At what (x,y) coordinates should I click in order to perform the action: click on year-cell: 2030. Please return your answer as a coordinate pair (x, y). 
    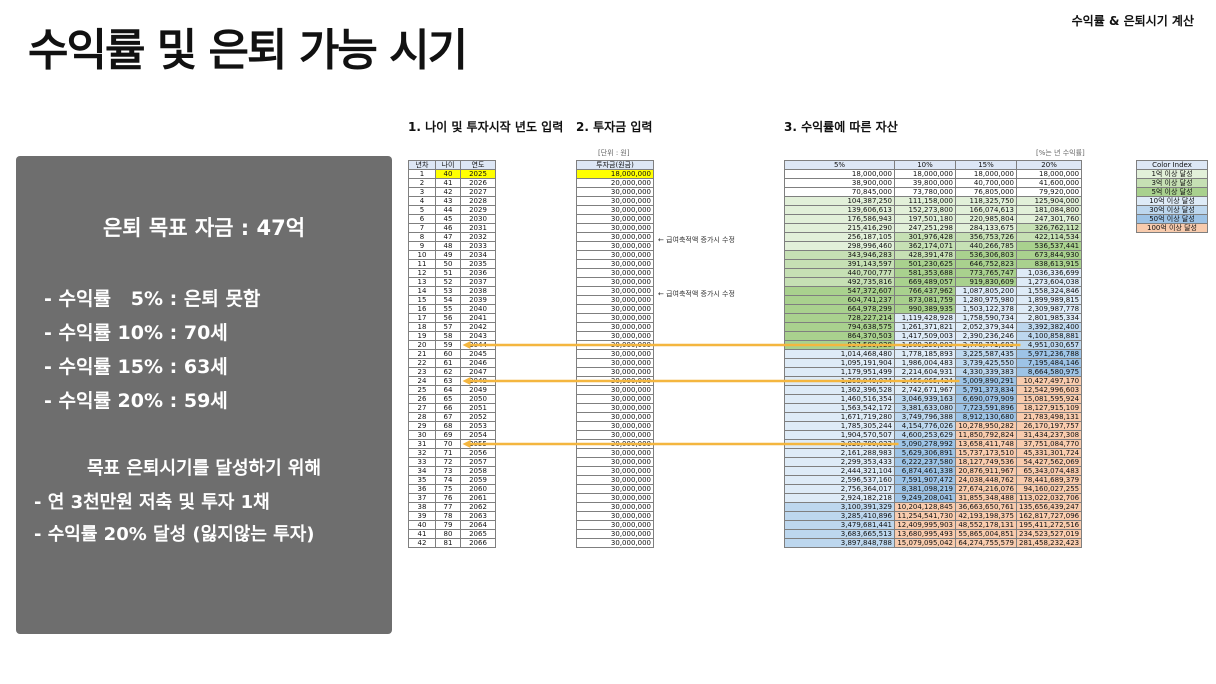
    Looking at the image, I should click on (478, 219).